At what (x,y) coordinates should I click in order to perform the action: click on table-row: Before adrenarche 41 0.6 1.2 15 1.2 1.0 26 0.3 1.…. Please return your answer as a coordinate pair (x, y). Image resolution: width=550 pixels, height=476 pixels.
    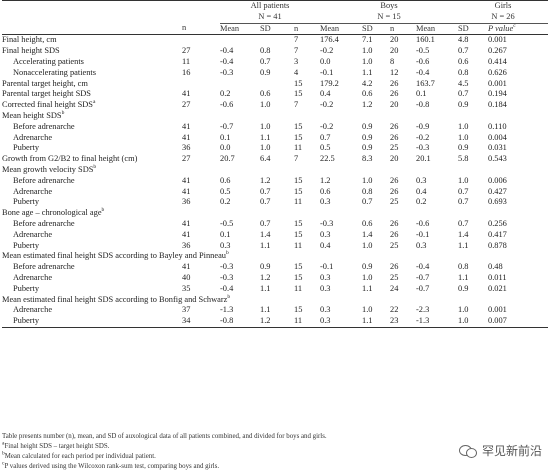
    Looking at the image, I should click on (275, 181).